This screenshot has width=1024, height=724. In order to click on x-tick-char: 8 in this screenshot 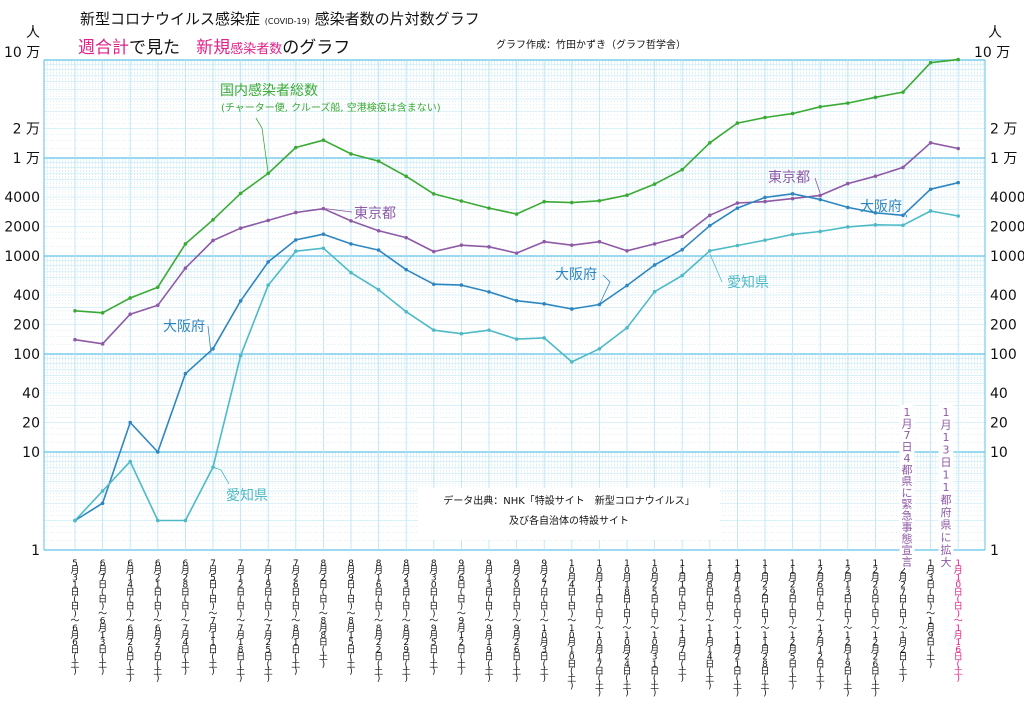, I will do `click(627, 593)`.